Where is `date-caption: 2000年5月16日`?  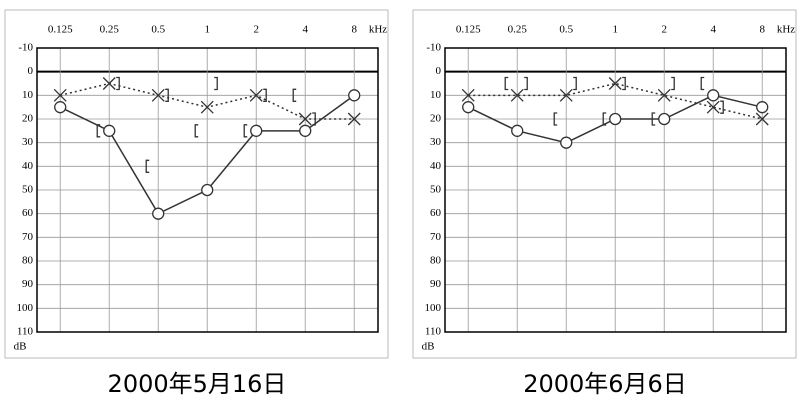
date-caption: 2000年5月16日 is located at coordinates (197, 384).